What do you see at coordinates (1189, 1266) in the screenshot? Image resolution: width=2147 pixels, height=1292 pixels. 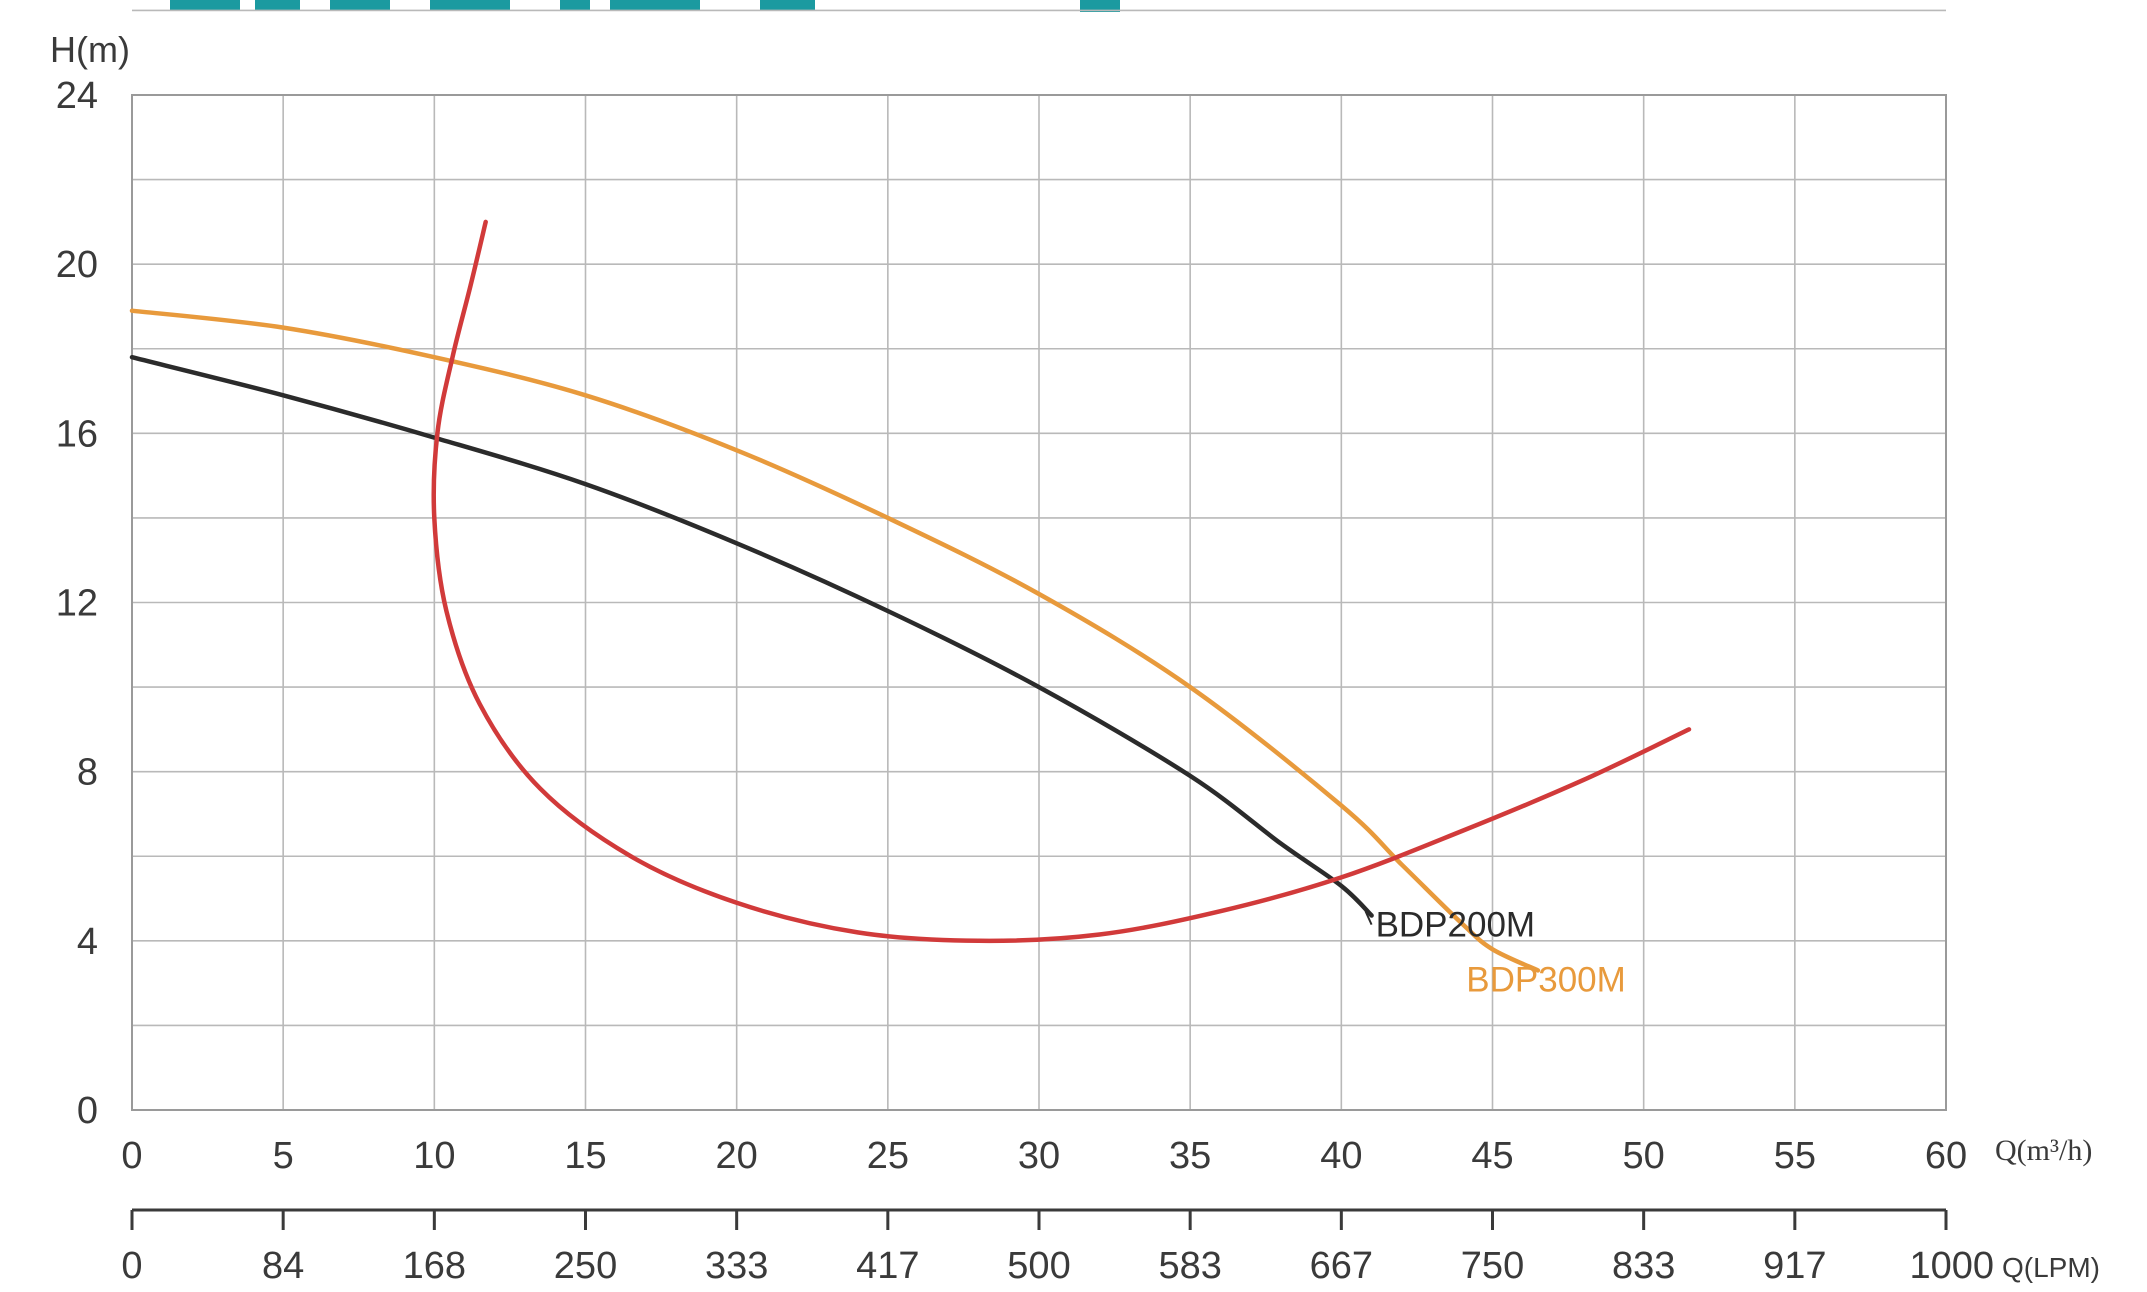 I see `secondary-x-tick-label: 583` at bounding box center [1189, 1266].